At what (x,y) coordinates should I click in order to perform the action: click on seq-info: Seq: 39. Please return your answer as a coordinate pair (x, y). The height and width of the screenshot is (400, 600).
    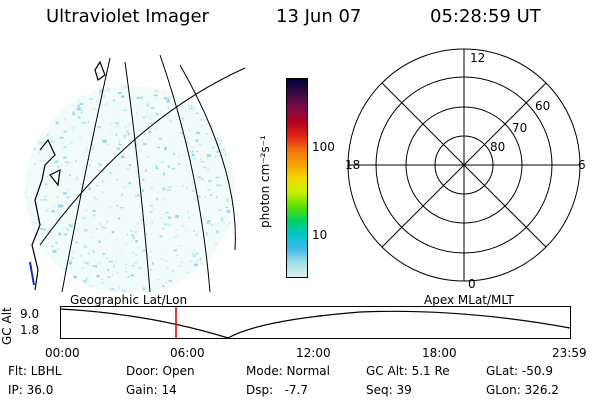
    Looking at the image, I should click on (389, 390).